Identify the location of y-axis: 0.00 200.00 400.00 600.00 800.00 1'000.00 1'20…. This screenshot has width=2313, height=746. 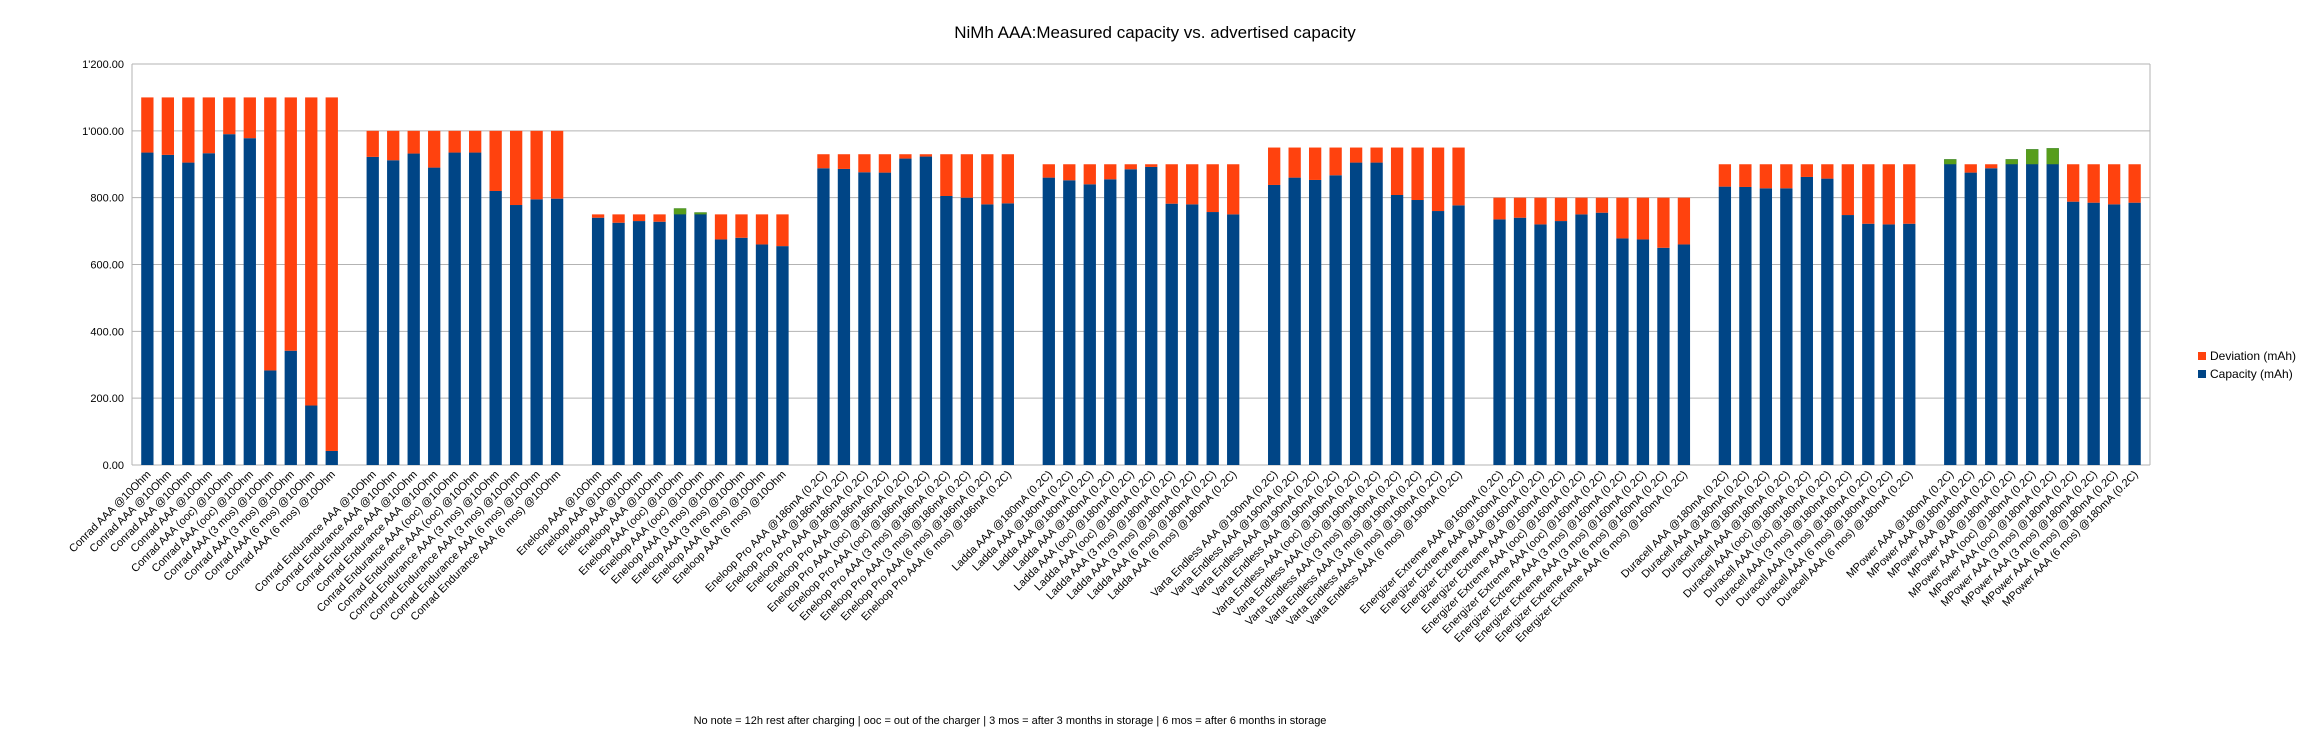
(103, 265).